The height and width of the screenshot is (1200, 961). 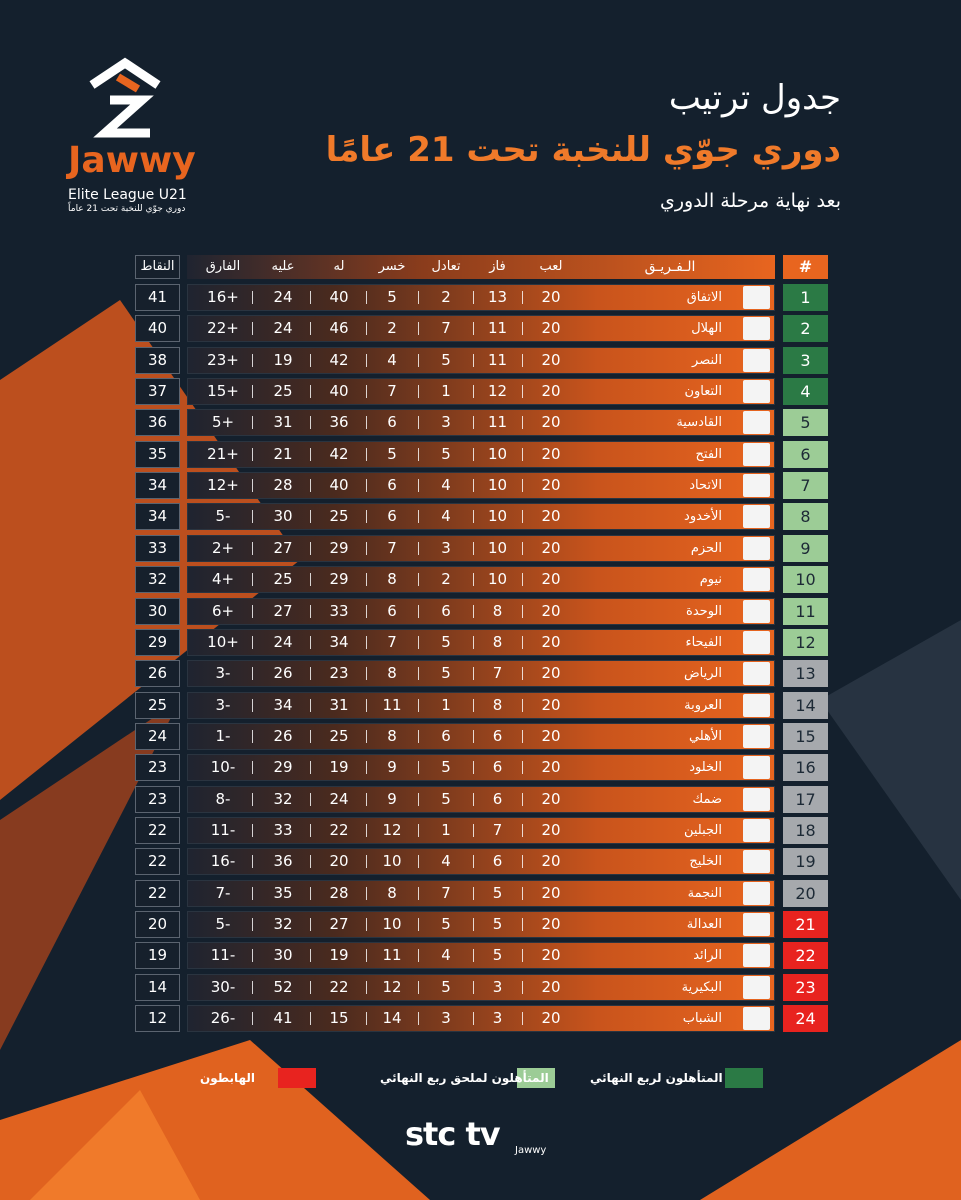 I want to click on cell-diff: 3-, so click(x=223, y=704).